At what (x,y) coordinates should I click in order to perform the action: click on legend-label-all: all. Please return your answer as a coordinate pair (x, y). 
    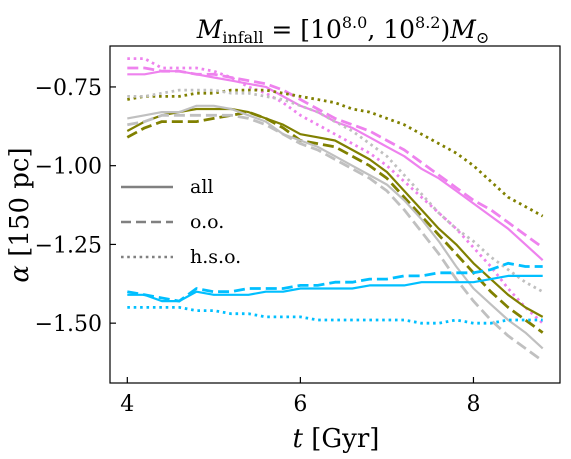
    Looking at the image, I should click on (201, 187).